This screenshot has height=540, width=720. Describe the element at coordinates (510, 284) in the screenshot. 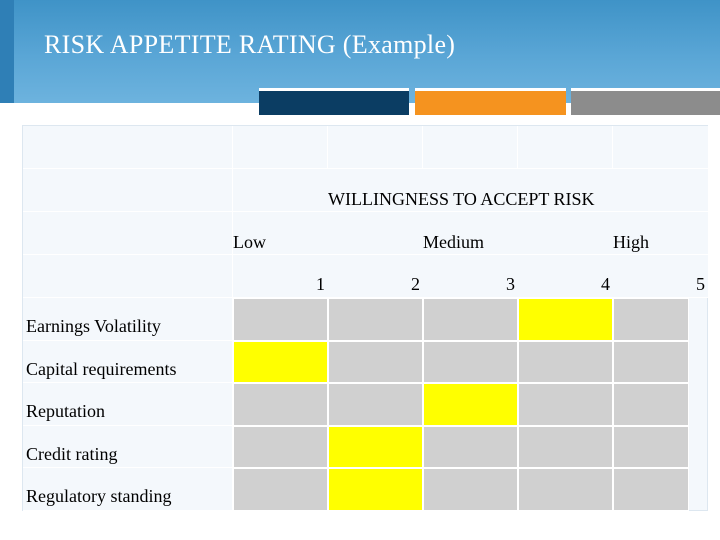

I see `scale-number: 3` at that location.